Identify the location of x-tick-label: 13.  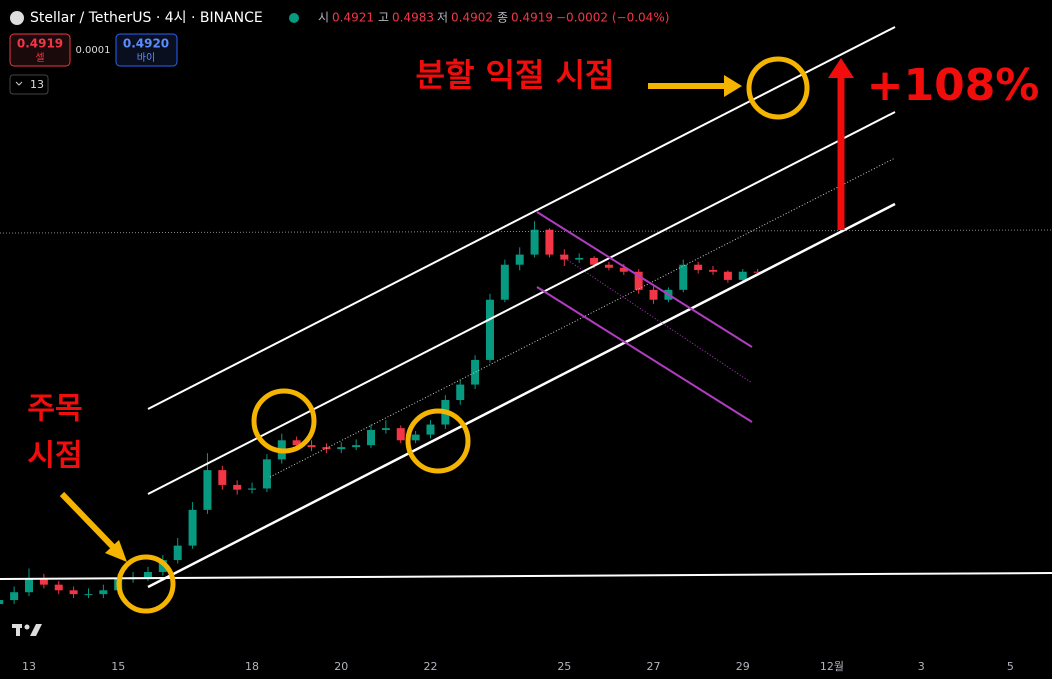
(29, 666).